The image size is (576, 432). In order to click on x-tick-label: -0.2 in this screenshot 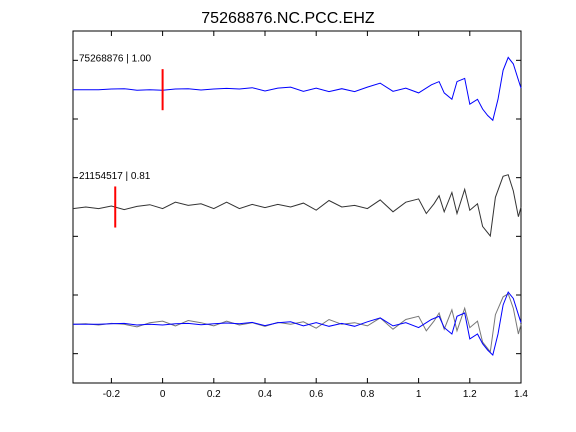, I will do `click(112, 394)`.